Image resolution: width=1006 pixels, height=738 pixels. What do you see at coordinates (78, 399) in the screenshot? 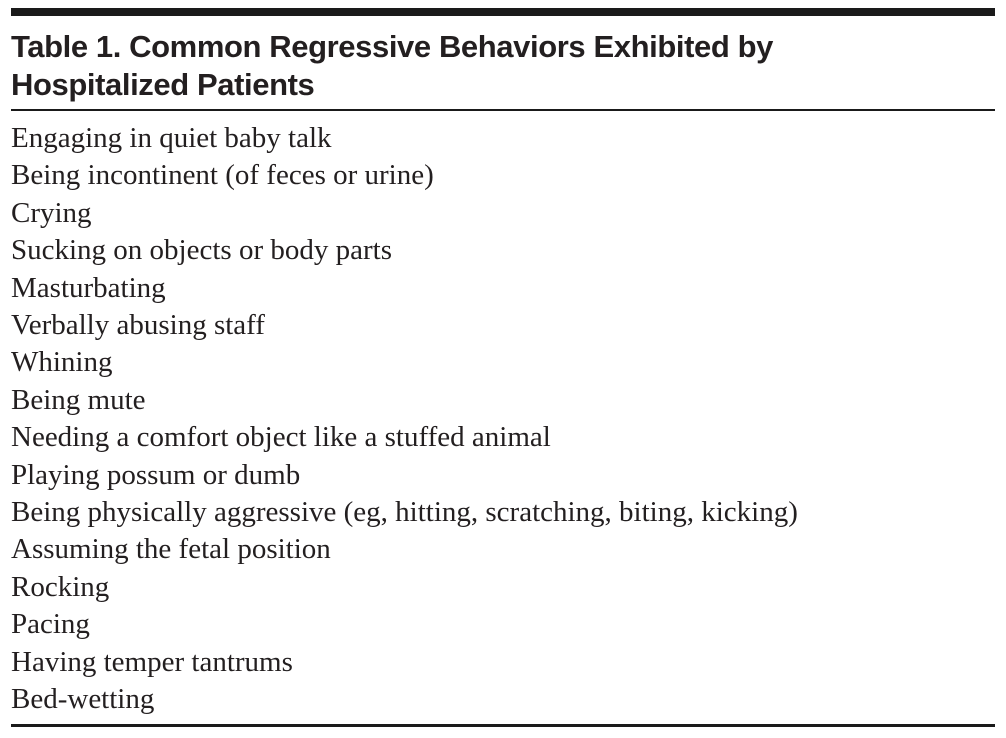
I see `table-row: Being mute` at bounding box center [78, 399].